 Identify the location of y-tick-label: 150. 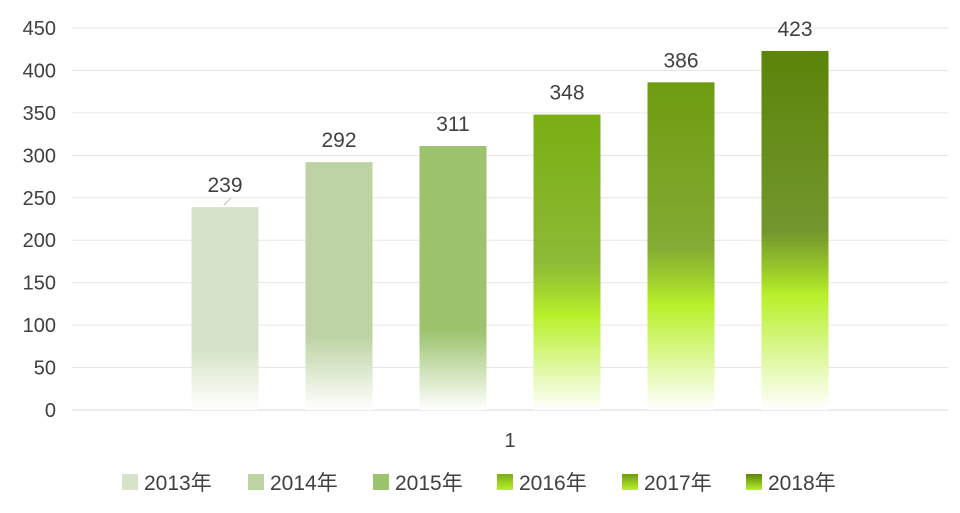
(39, 284).